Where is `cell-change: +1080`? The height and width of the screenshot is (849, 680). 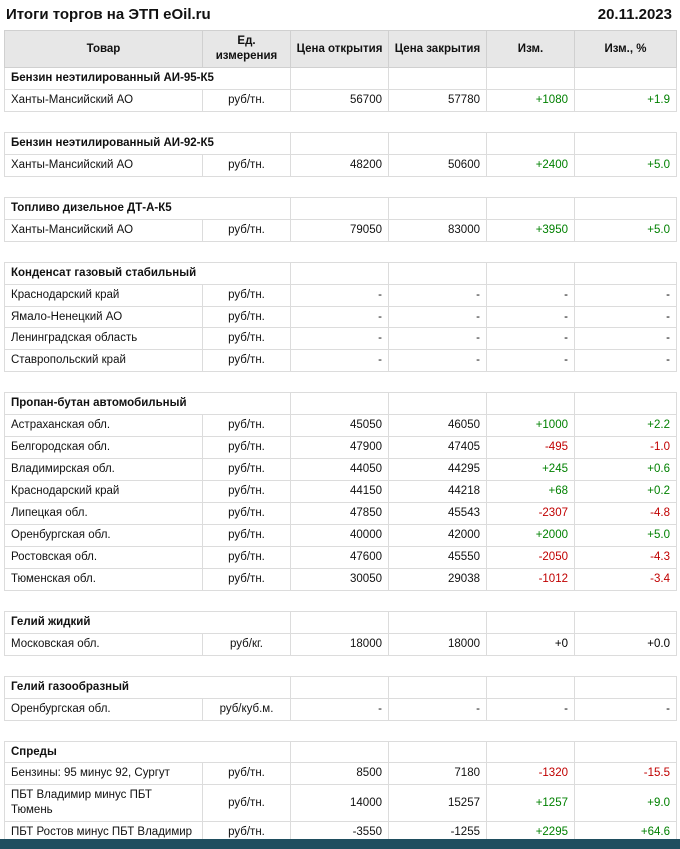 cell-change: +1080 is located at coordinates (530, 100).